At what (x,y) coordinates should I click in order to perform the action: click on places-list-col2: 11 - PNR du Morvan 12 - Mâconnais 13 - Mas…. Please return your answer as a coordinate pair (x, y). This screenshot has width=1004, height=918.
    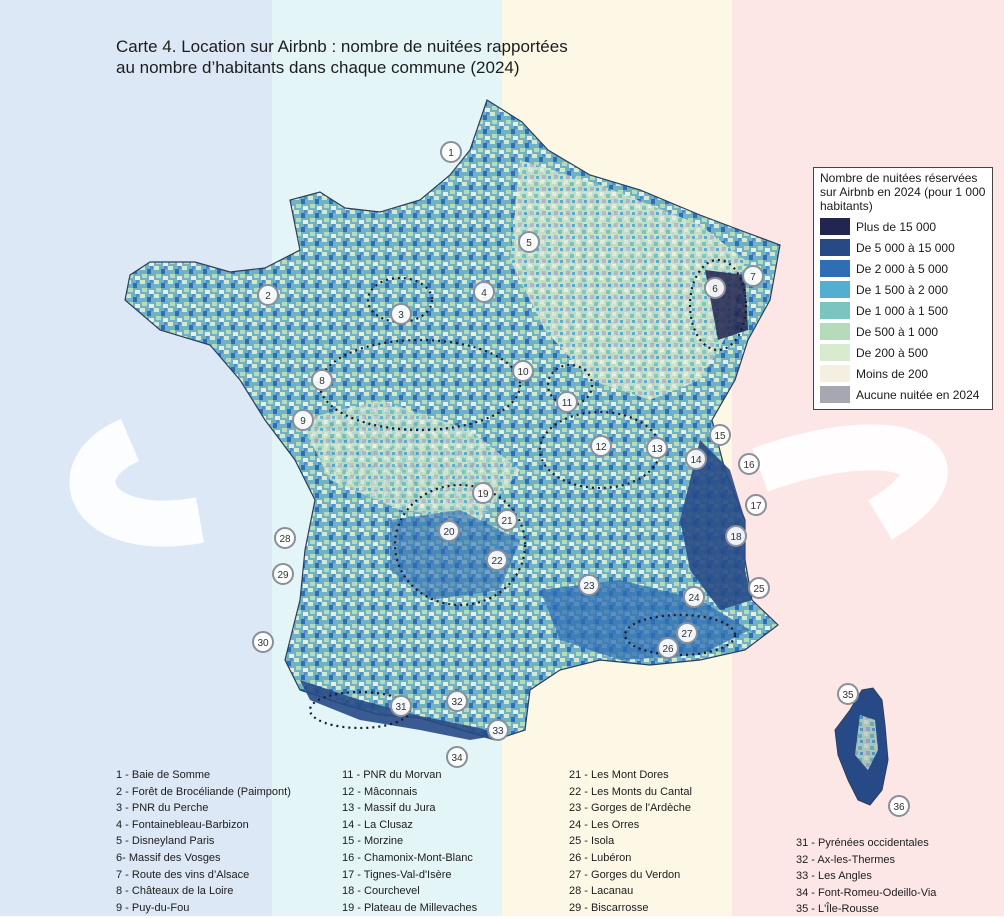
    Looking at the image, I should click on (409, 841).